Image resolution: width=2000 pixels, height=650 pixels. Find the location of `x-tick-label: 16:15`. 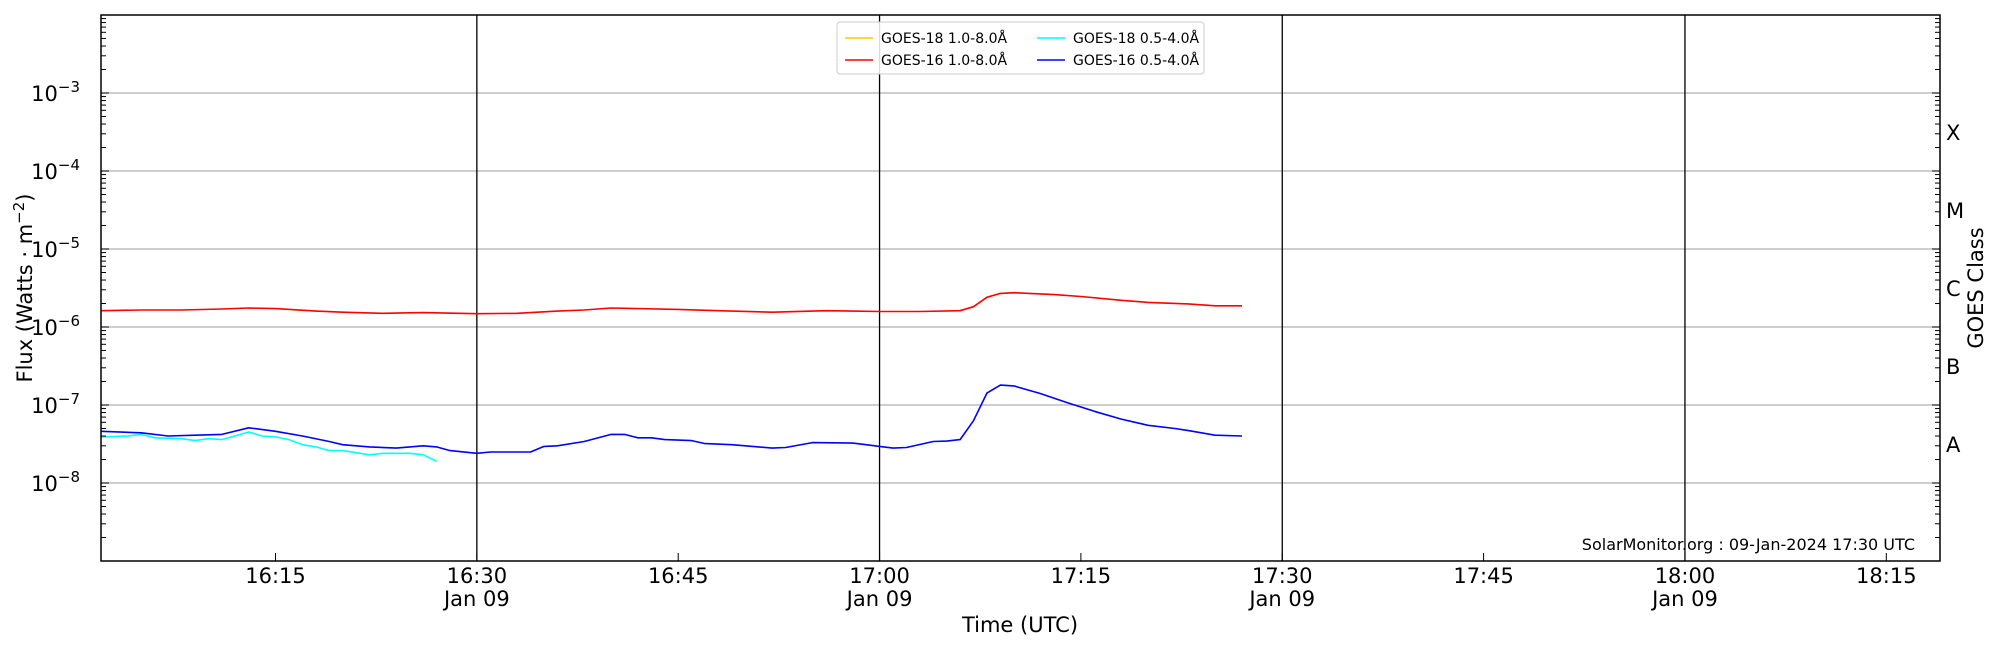

x-tick-label: 16:15 is located at coordinates (275, 576).